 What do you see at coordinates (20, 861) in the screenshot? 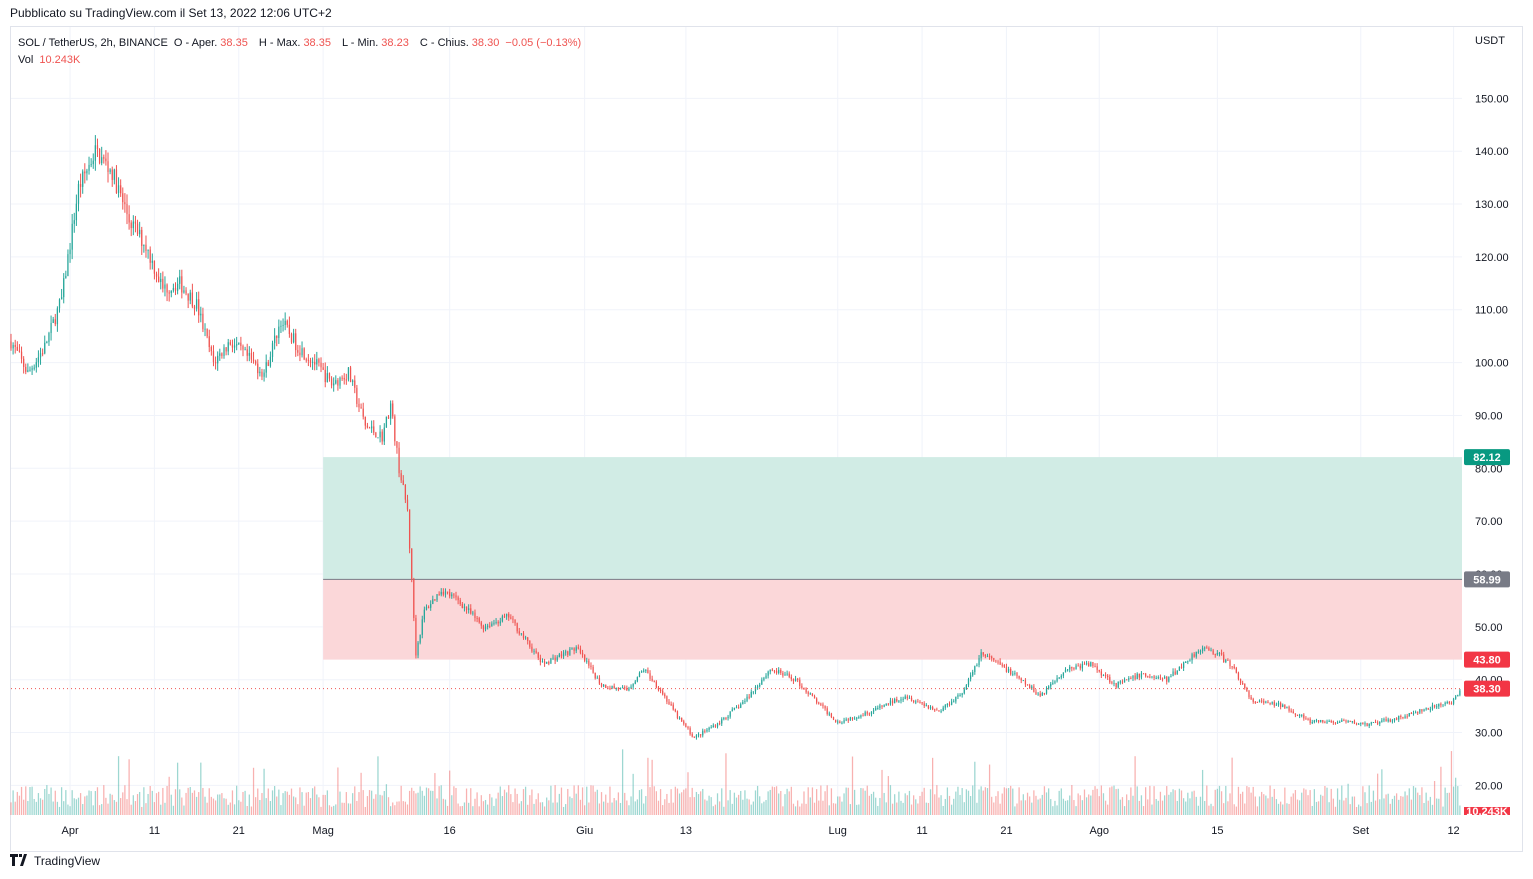
I see `tradingview-logo-icon` at bounding box center [20, 861].